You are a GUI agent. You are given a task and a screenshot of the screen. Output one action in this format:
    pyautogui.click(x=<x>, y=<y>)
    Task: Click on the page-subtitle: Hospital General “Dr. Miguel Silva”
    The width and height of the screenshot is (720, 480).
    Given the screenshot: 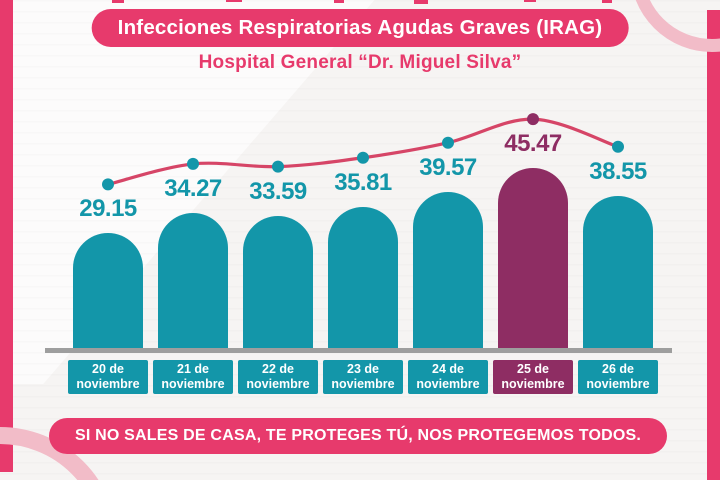 What is the action you would take?
    pyautogui.click(x=360, y=62)
    